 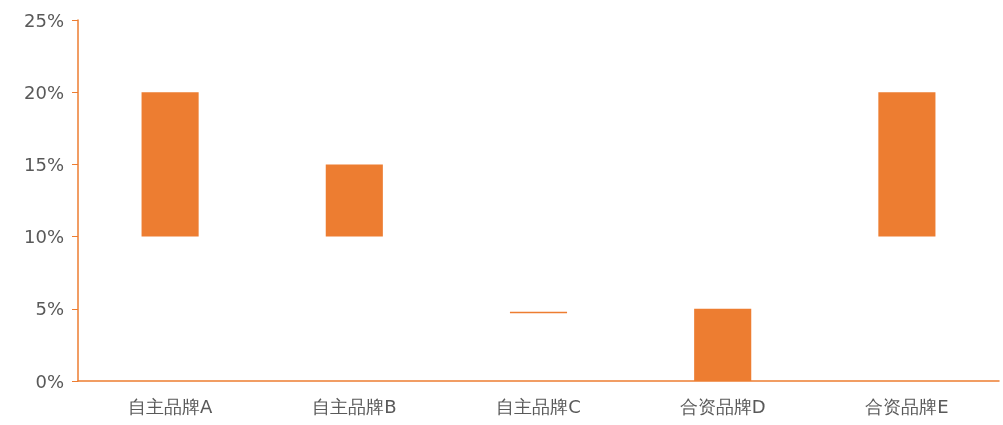 I want to click on y-tick-label: 5%, so click(x=49, y=309).